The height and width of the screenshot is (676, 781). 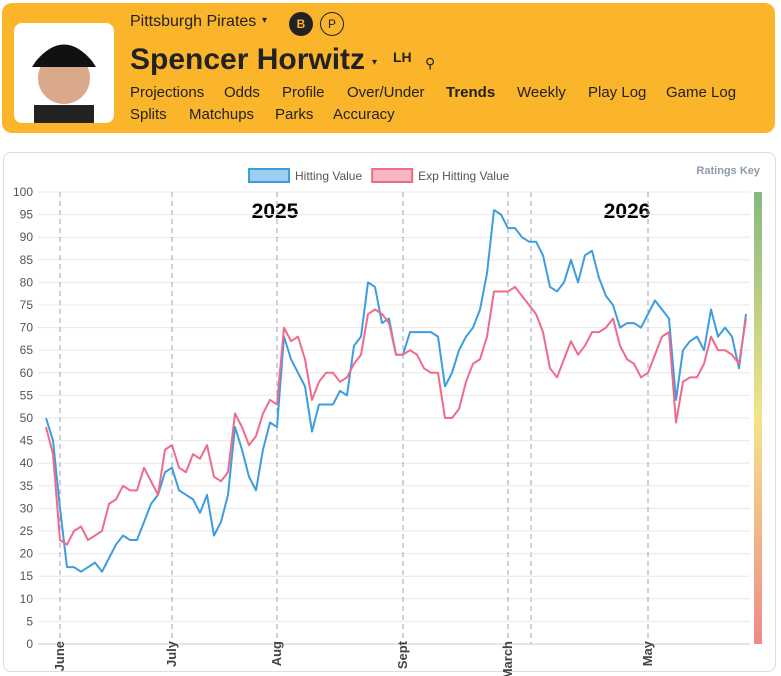 What do you see at coordinates (248, 59) in the screenshot?
I see `player-name: Spencer Horwitz` at bounding box center [248, 59].